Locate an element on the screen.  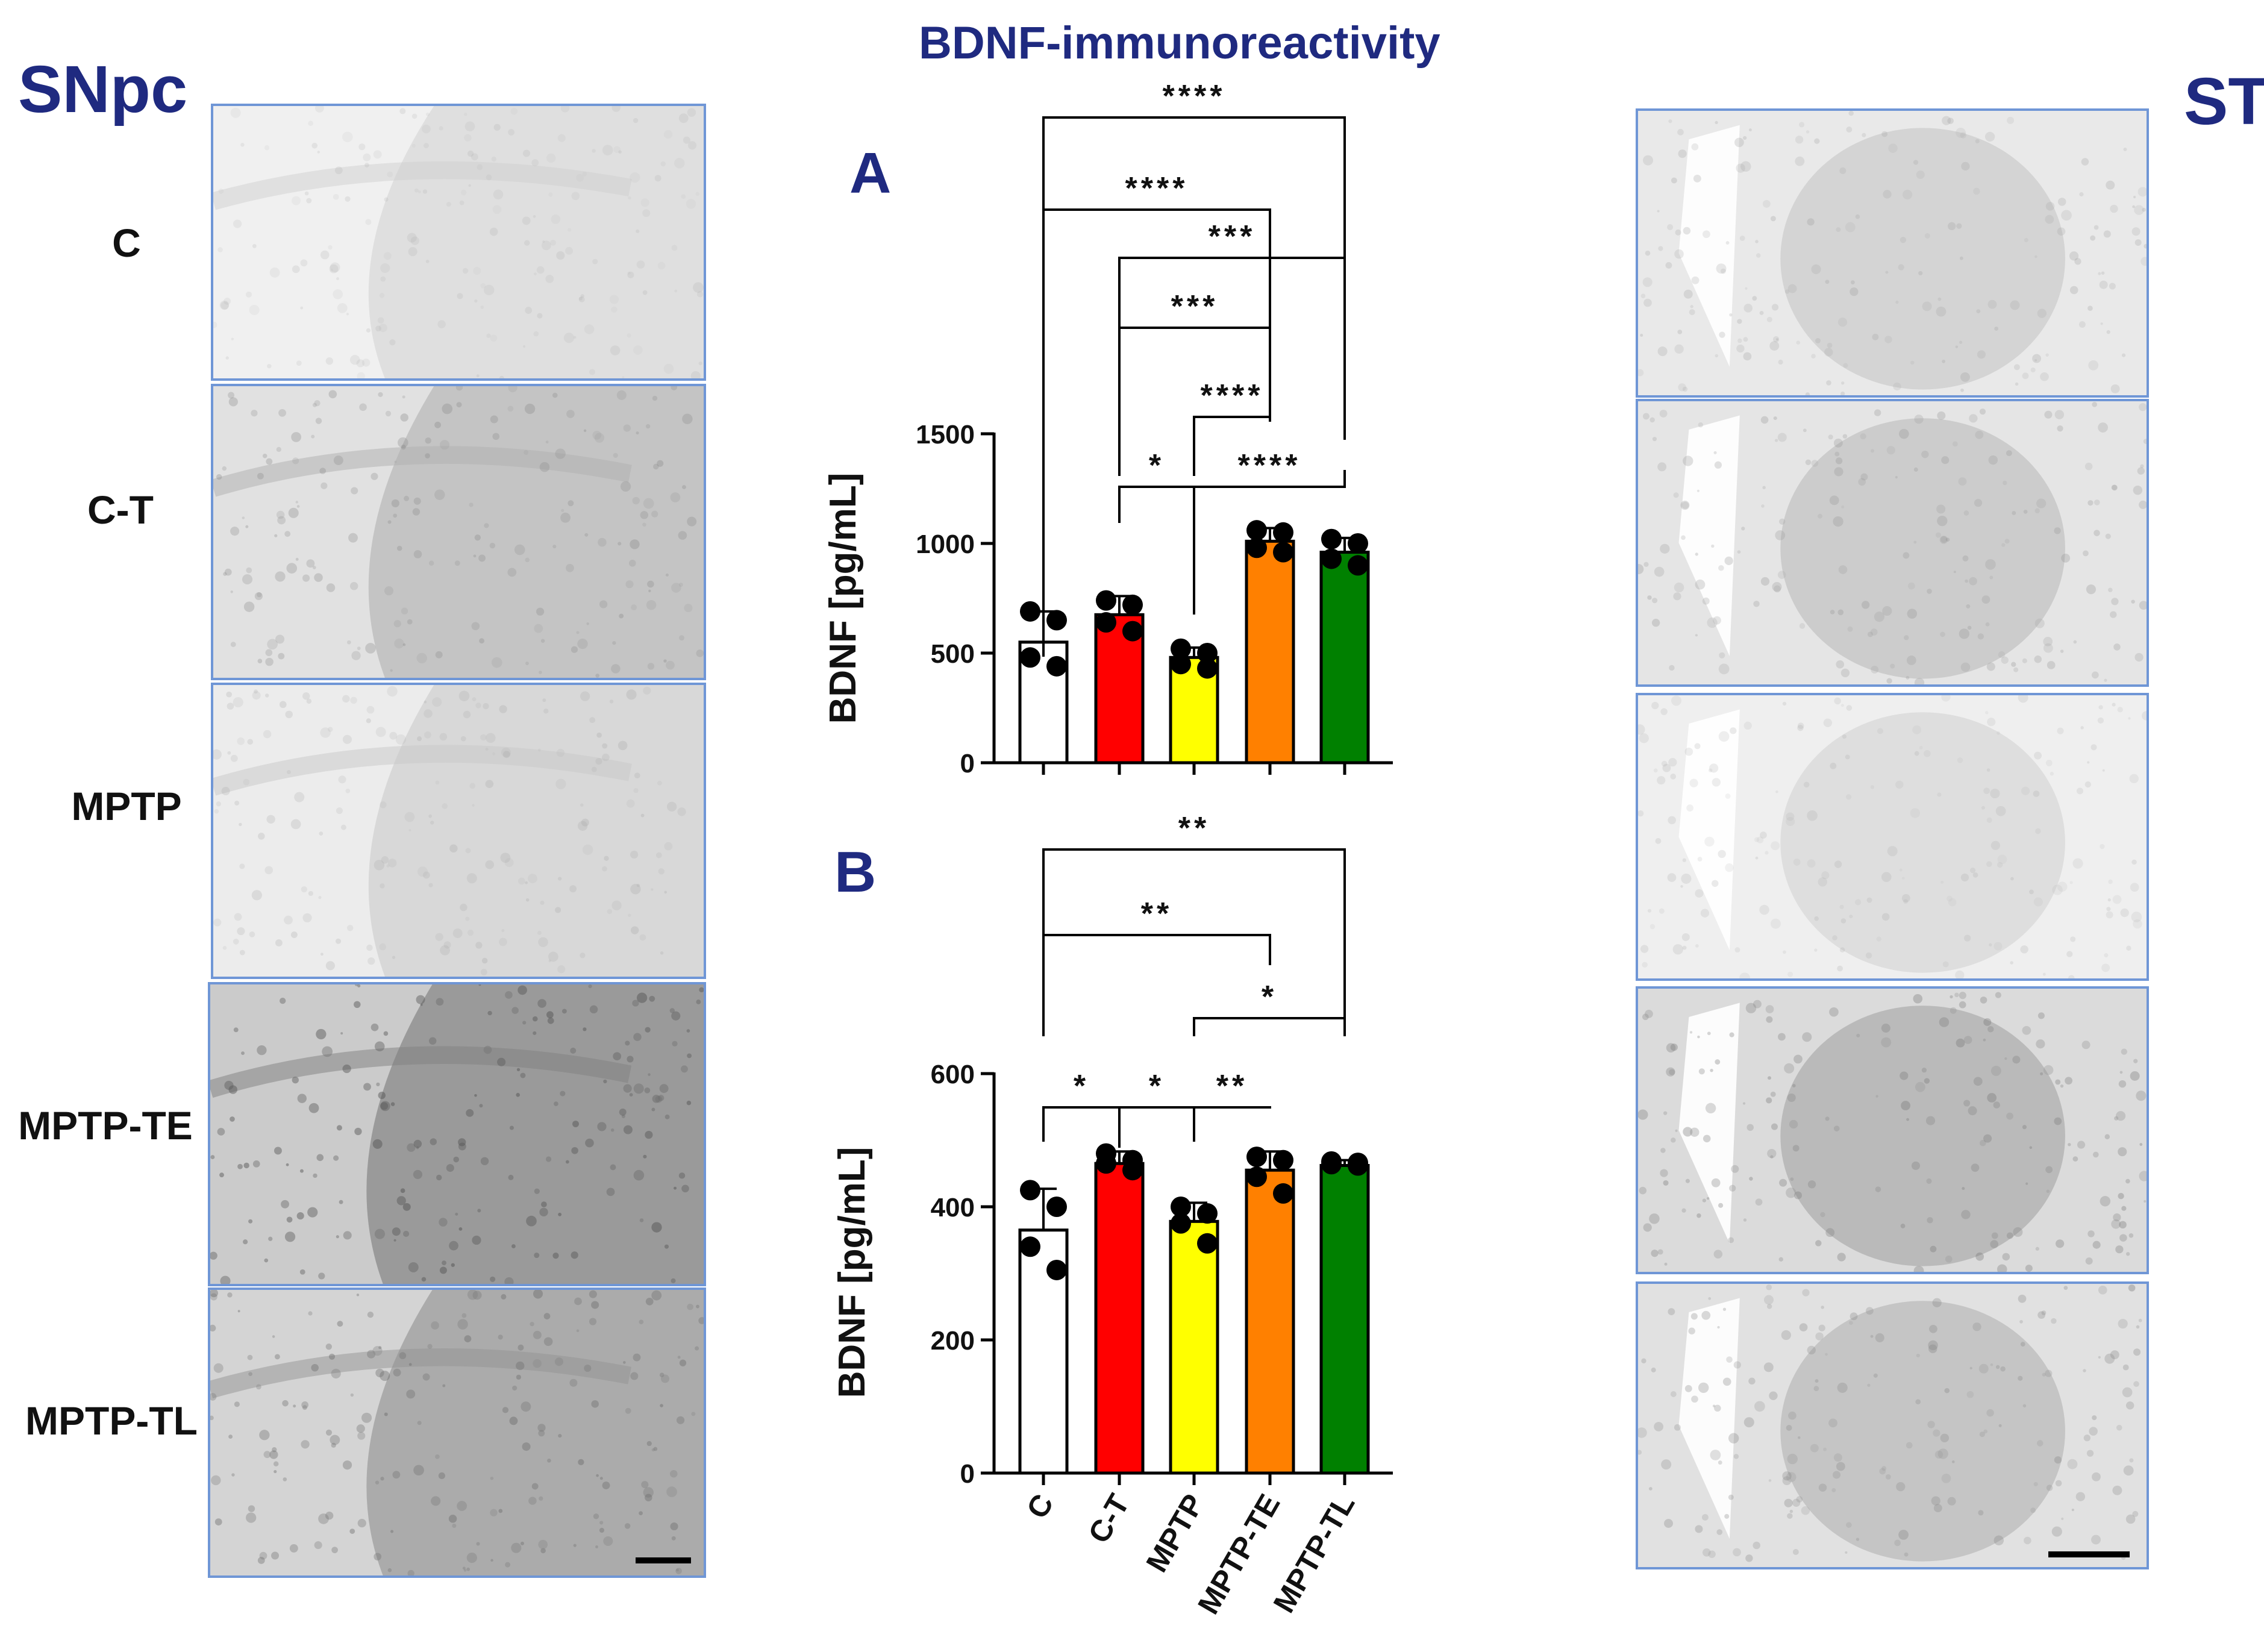
snpc-label-c: C is located at coordinates (126, 243).